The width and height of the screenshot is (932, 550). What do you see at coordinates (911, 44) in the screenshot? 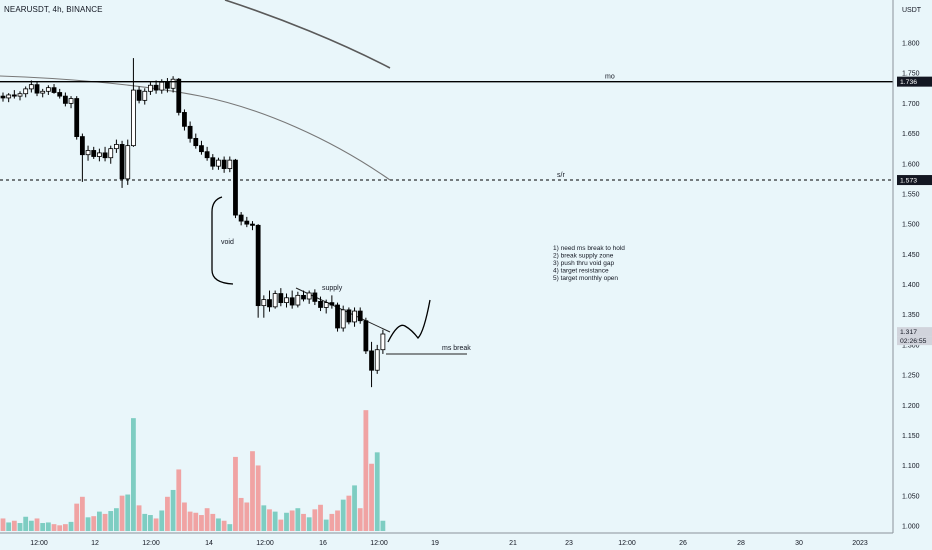
I see `price-tick: 1.800` at bounding box center [911, 44].